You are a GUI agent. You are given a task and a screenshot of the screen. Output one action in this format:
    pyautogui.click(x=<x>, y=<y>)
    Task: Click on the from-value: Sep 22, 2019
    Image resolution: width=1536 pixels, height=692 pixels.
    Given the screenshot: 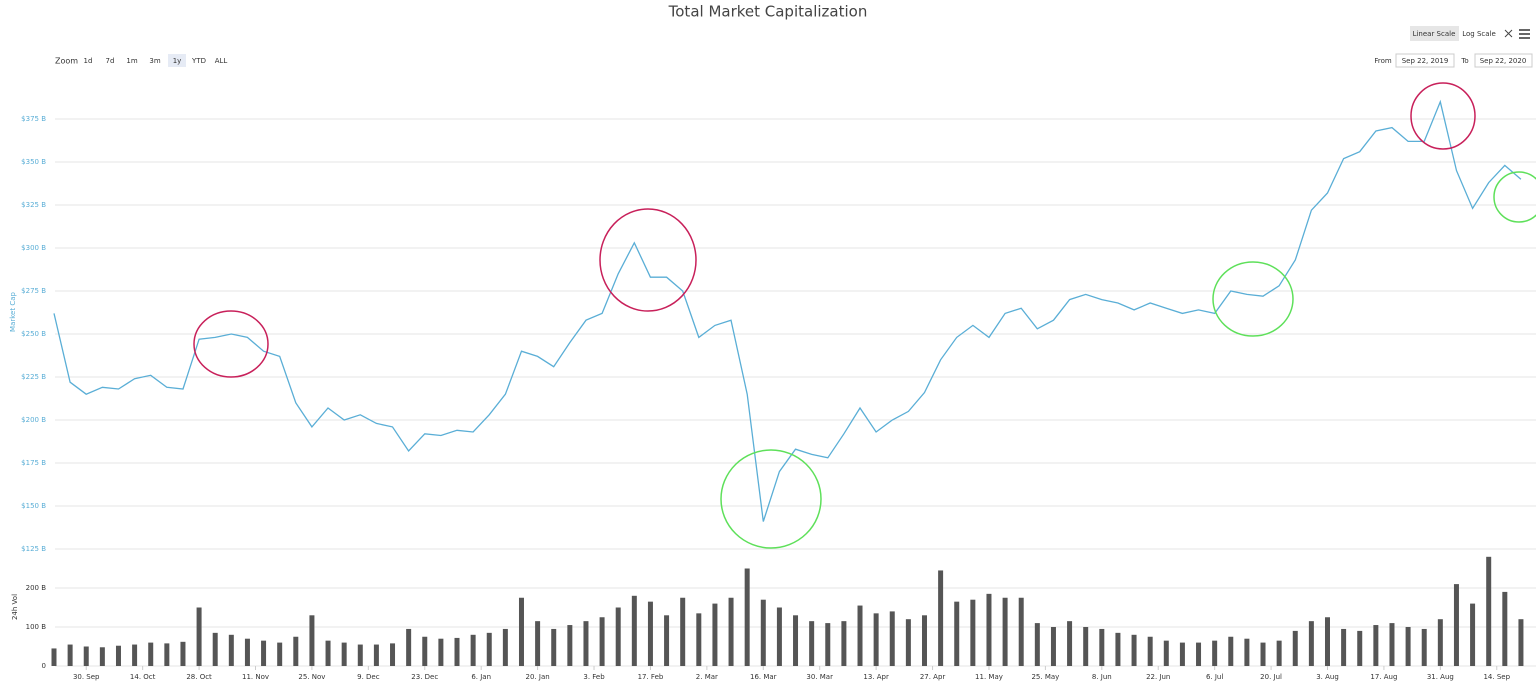 What is the action you would take?
    pyautogui.click(x=1425, y=61)
    